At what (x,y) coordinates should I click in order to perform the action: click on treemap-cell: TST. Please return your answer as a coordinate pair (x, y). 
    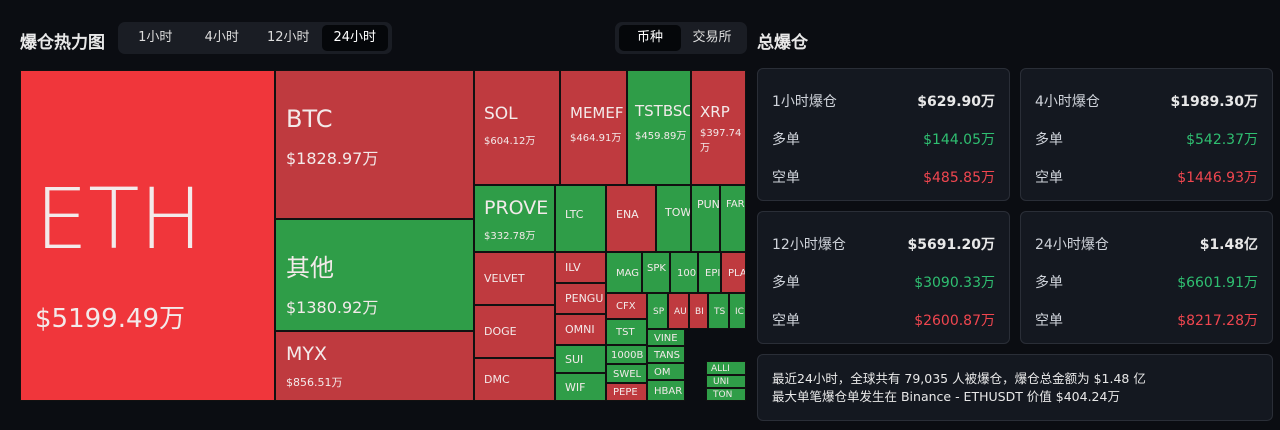
    Looking at the image, I should click on (626, 332).